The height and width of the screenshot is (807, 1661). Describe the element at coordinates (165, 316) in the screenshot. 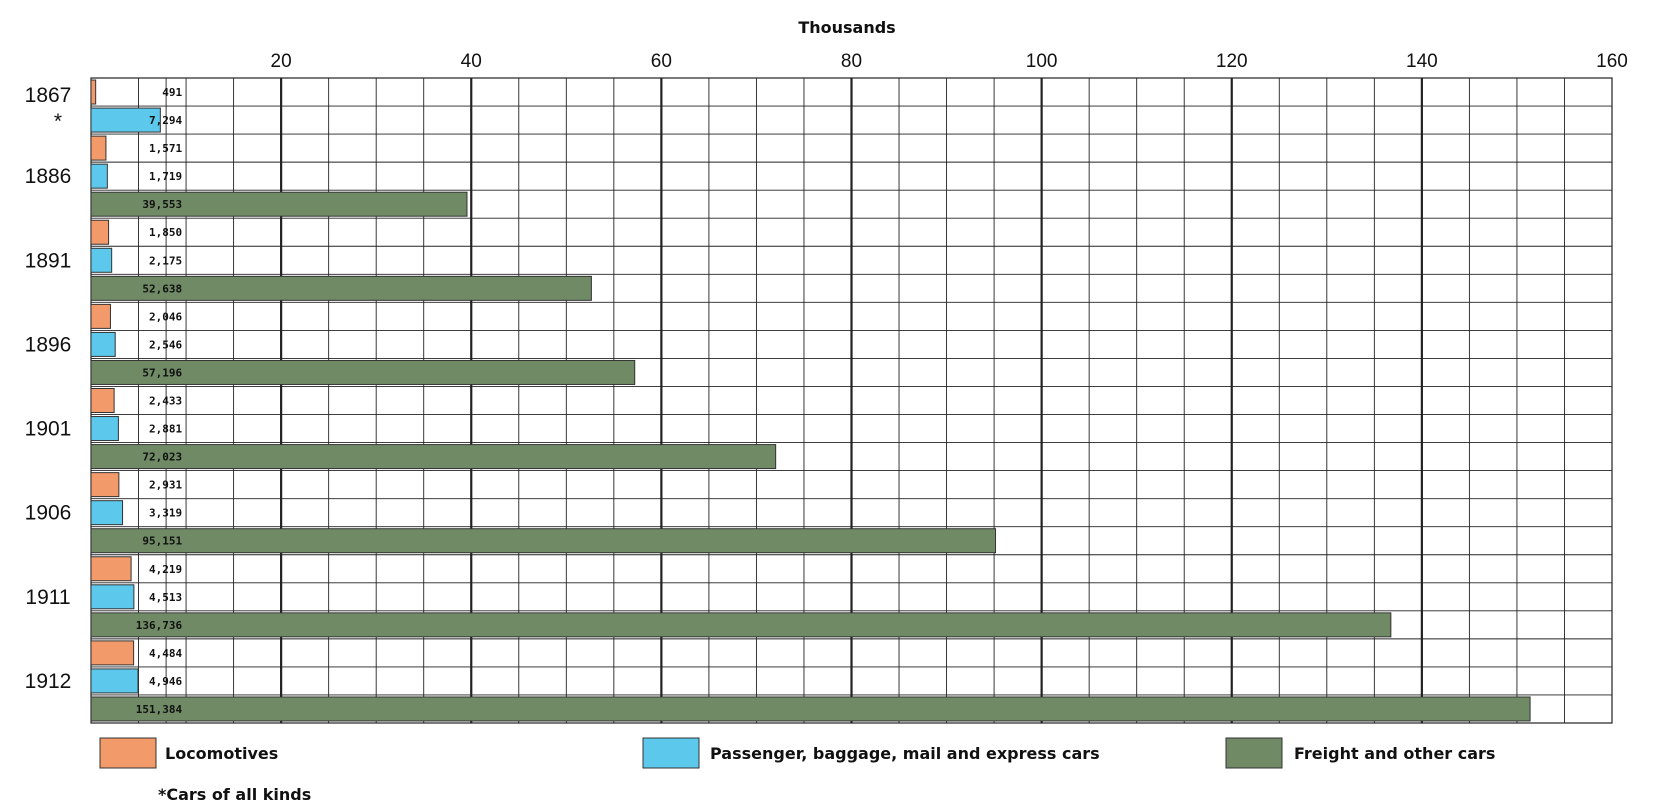

I see `value-label: 2,046` at that location.